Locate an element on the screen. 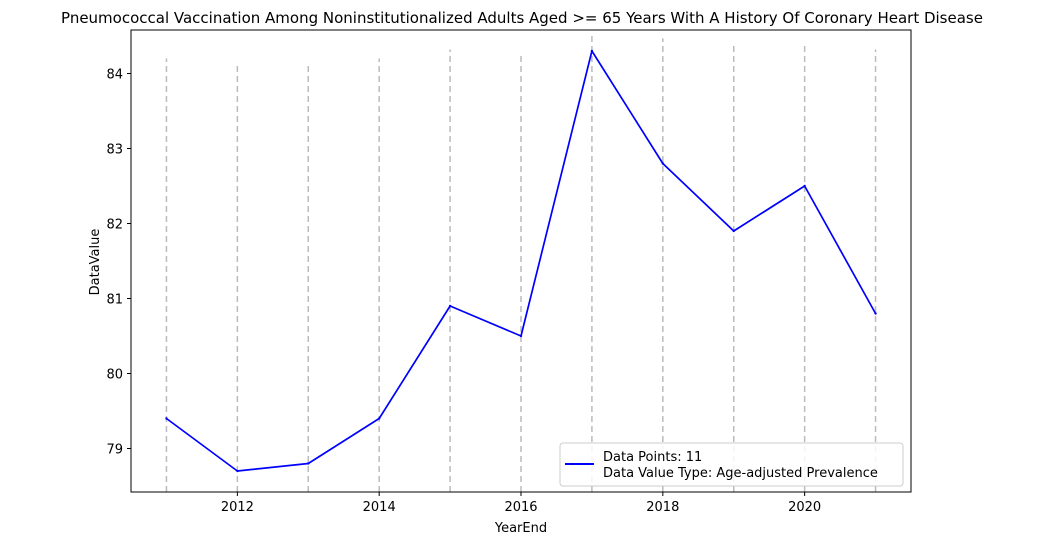  data-point-2021 is located at coordinates (875, 313).